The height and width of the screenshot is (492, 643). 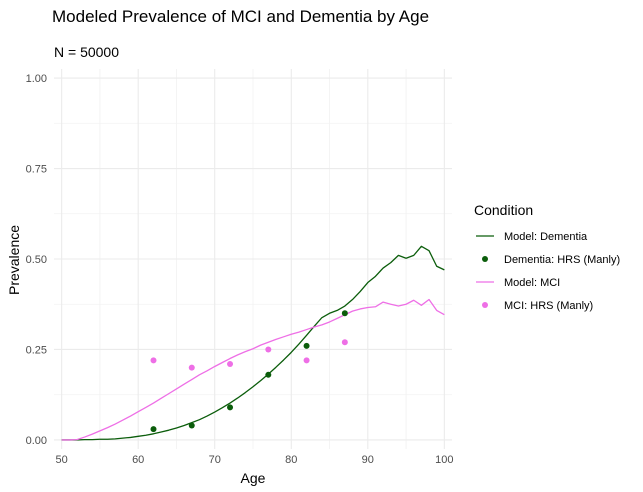 What do you see at coordinates (444, 460) in the screenshot?
I see `x-tick-label: 100` at bounding box center [444, 460].